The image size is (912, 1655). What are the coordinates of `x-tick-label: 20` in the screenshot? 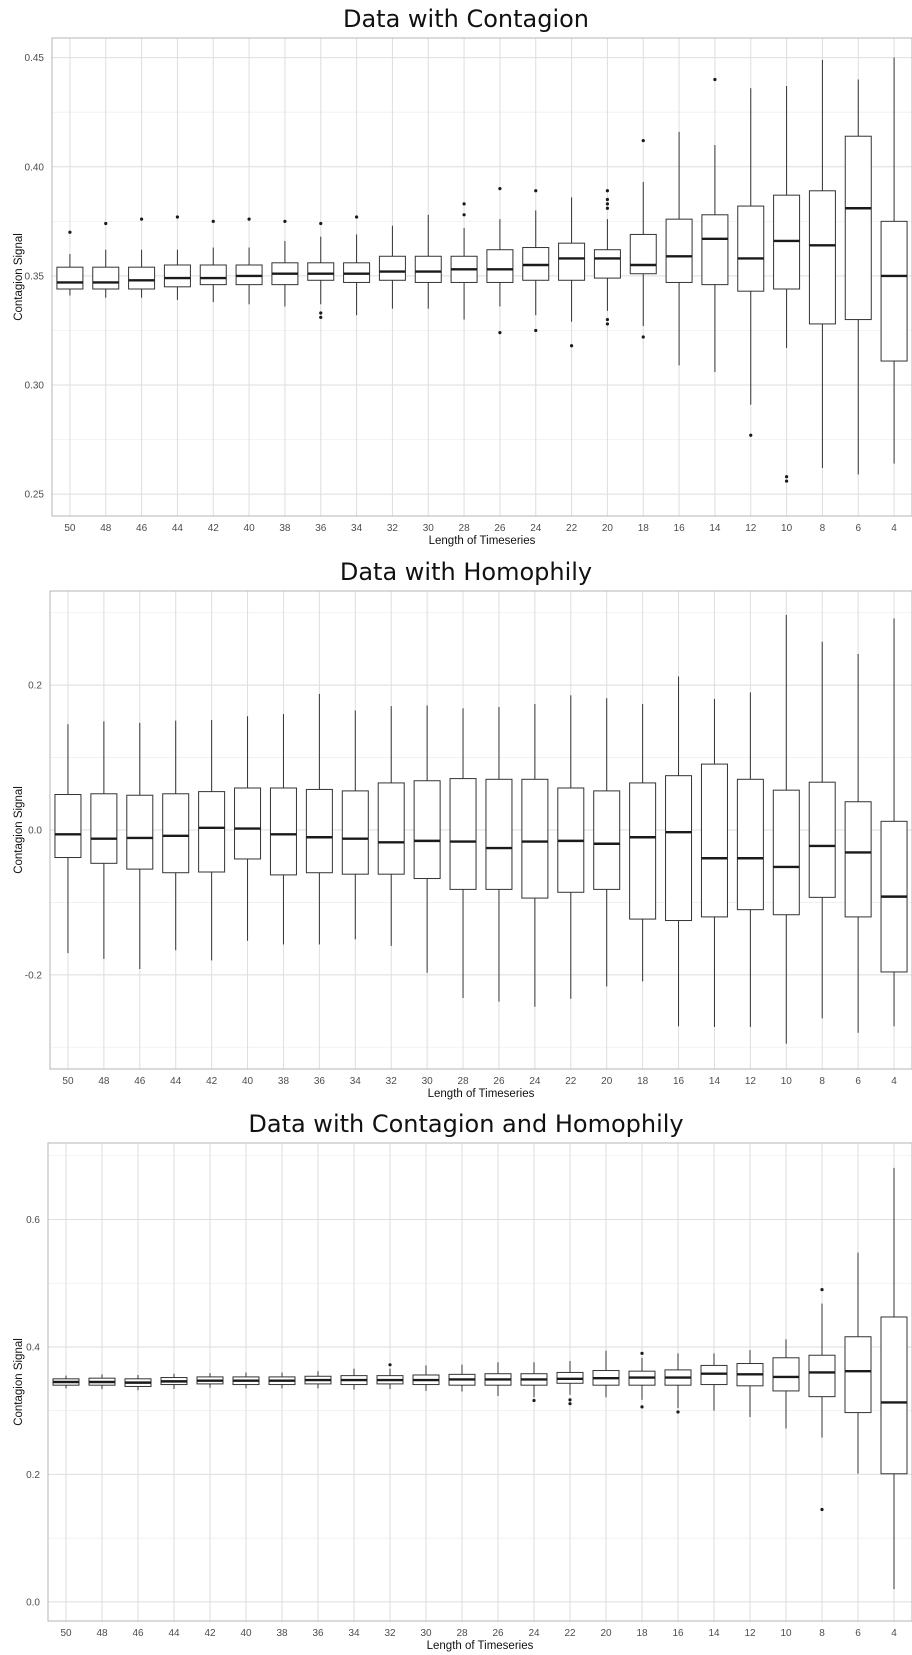 It's located at (607, 1081).